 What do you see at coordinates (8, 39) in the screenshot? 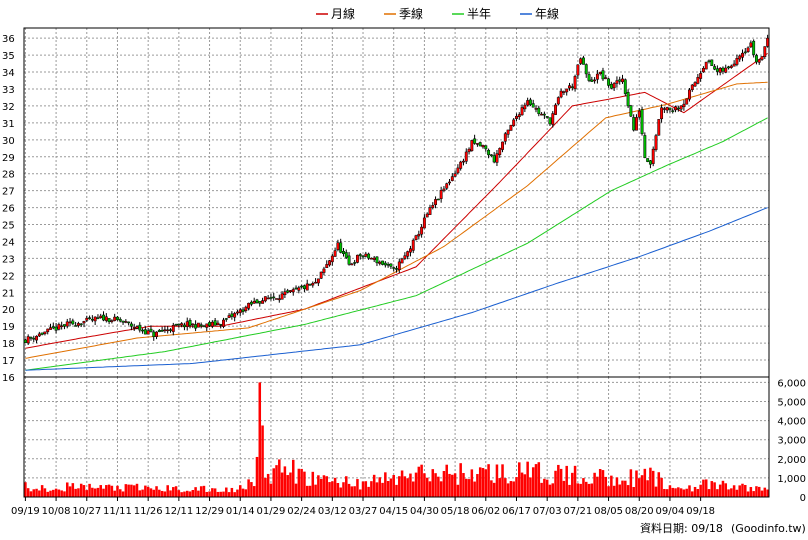
I see `price-tick-36: 36` at bounding box center [8, 39].